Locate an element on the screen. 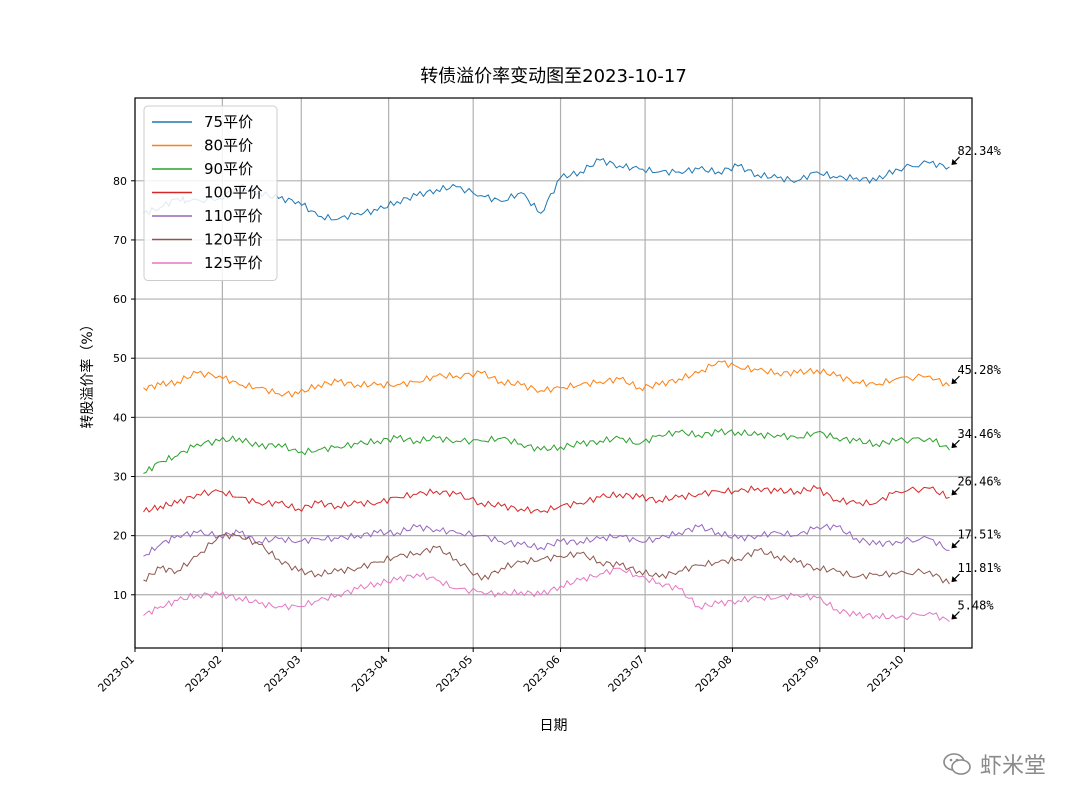 The image size is (1080, 810). end-label: 17.51% is located at coordinates (979, 534).